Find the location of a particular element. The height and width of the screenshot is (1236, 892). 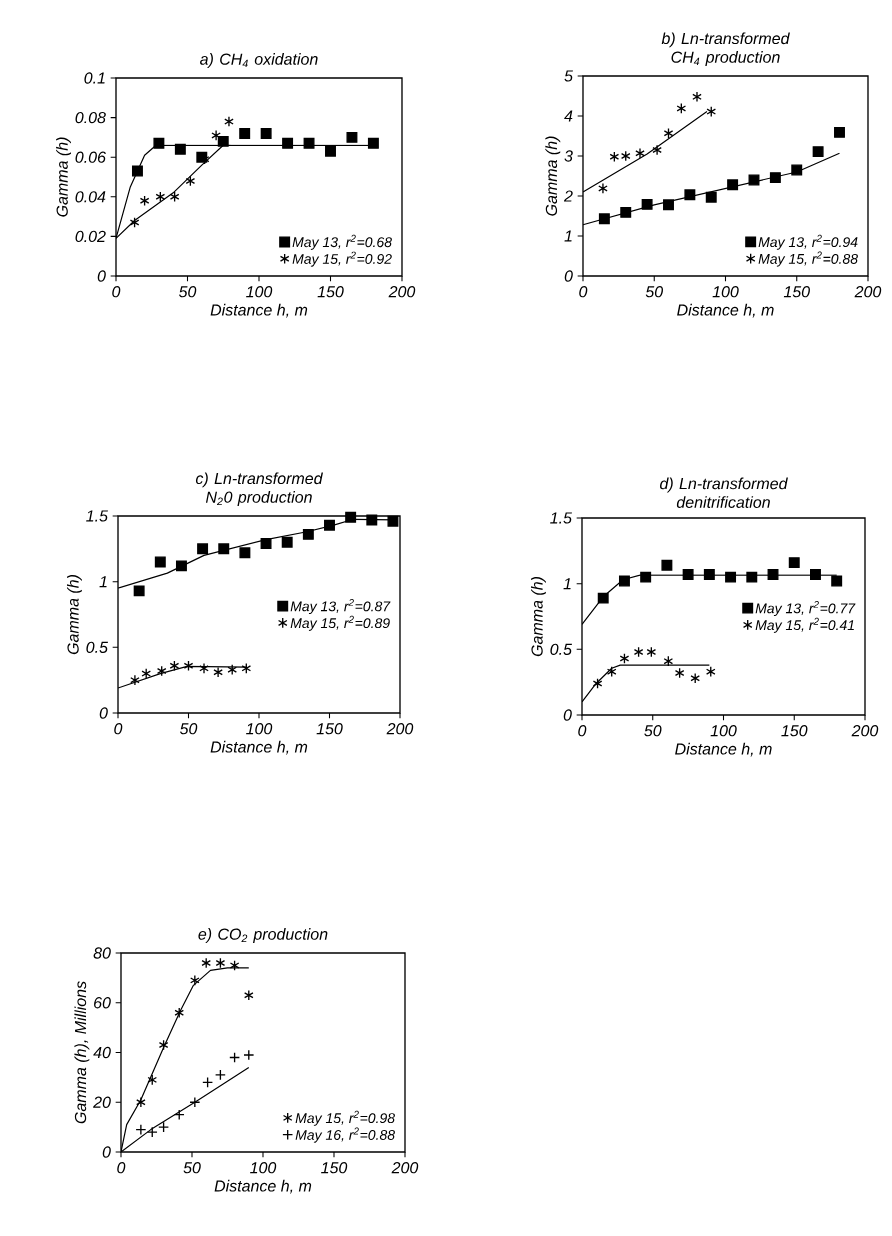

legend-label: May 15, r$^{2}$=0.92 is located at coordinates (342, 259).